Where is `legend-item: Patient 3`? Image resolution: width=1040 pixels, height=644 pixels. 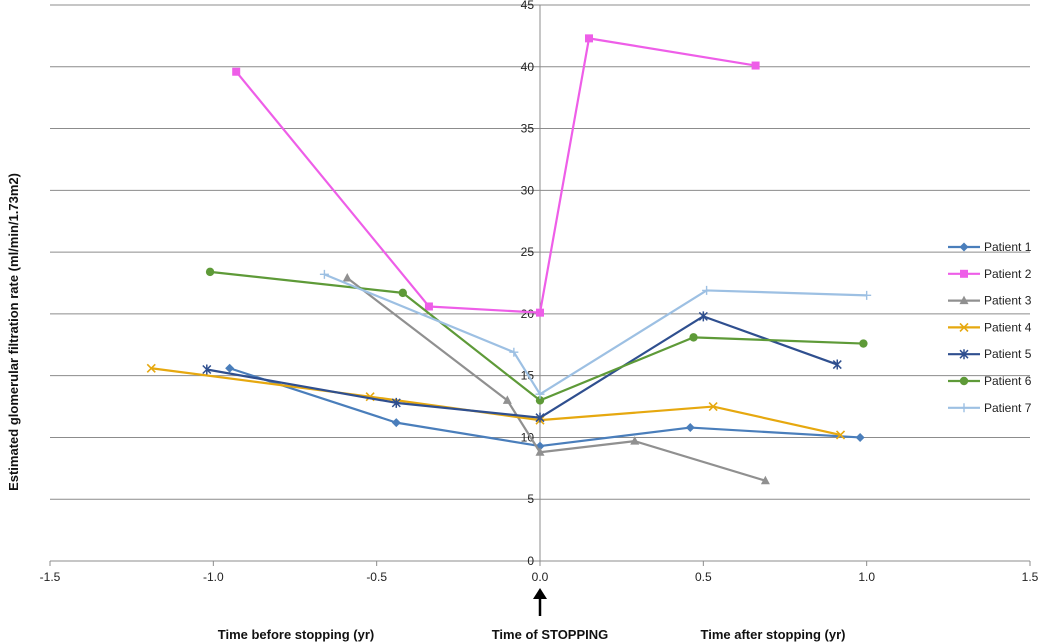 legend-item: Patient 3 is located at coordinates (990, 301).